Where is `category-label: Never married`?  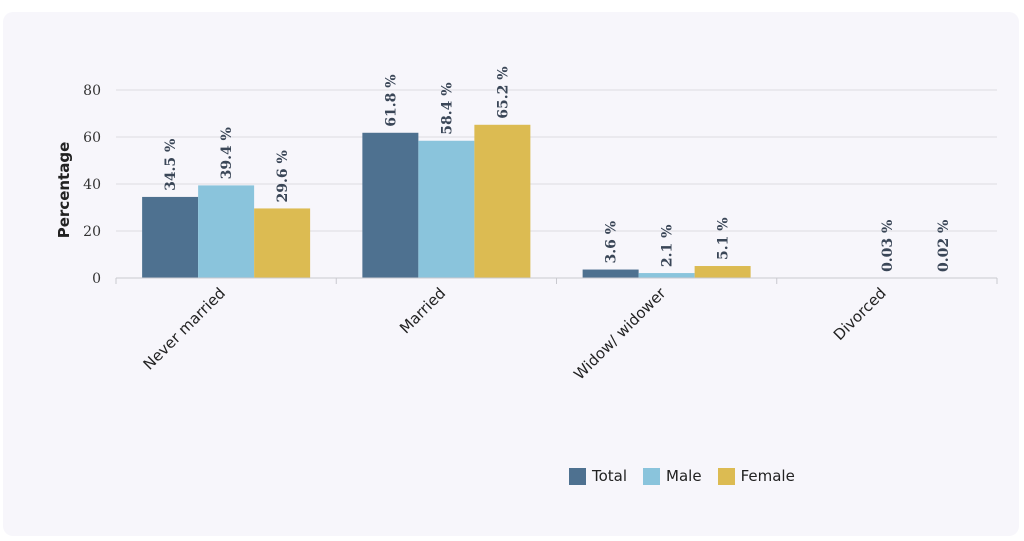 category-label: Never married is located at coordinates (184, 328).